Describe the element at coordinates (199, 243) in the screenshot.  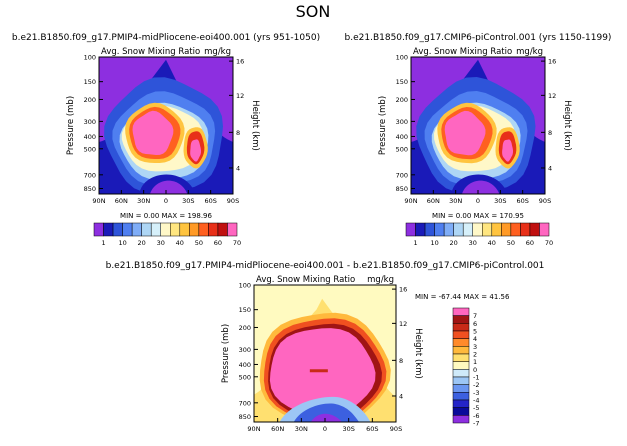
I see `colorbar-label: 50` at that location.